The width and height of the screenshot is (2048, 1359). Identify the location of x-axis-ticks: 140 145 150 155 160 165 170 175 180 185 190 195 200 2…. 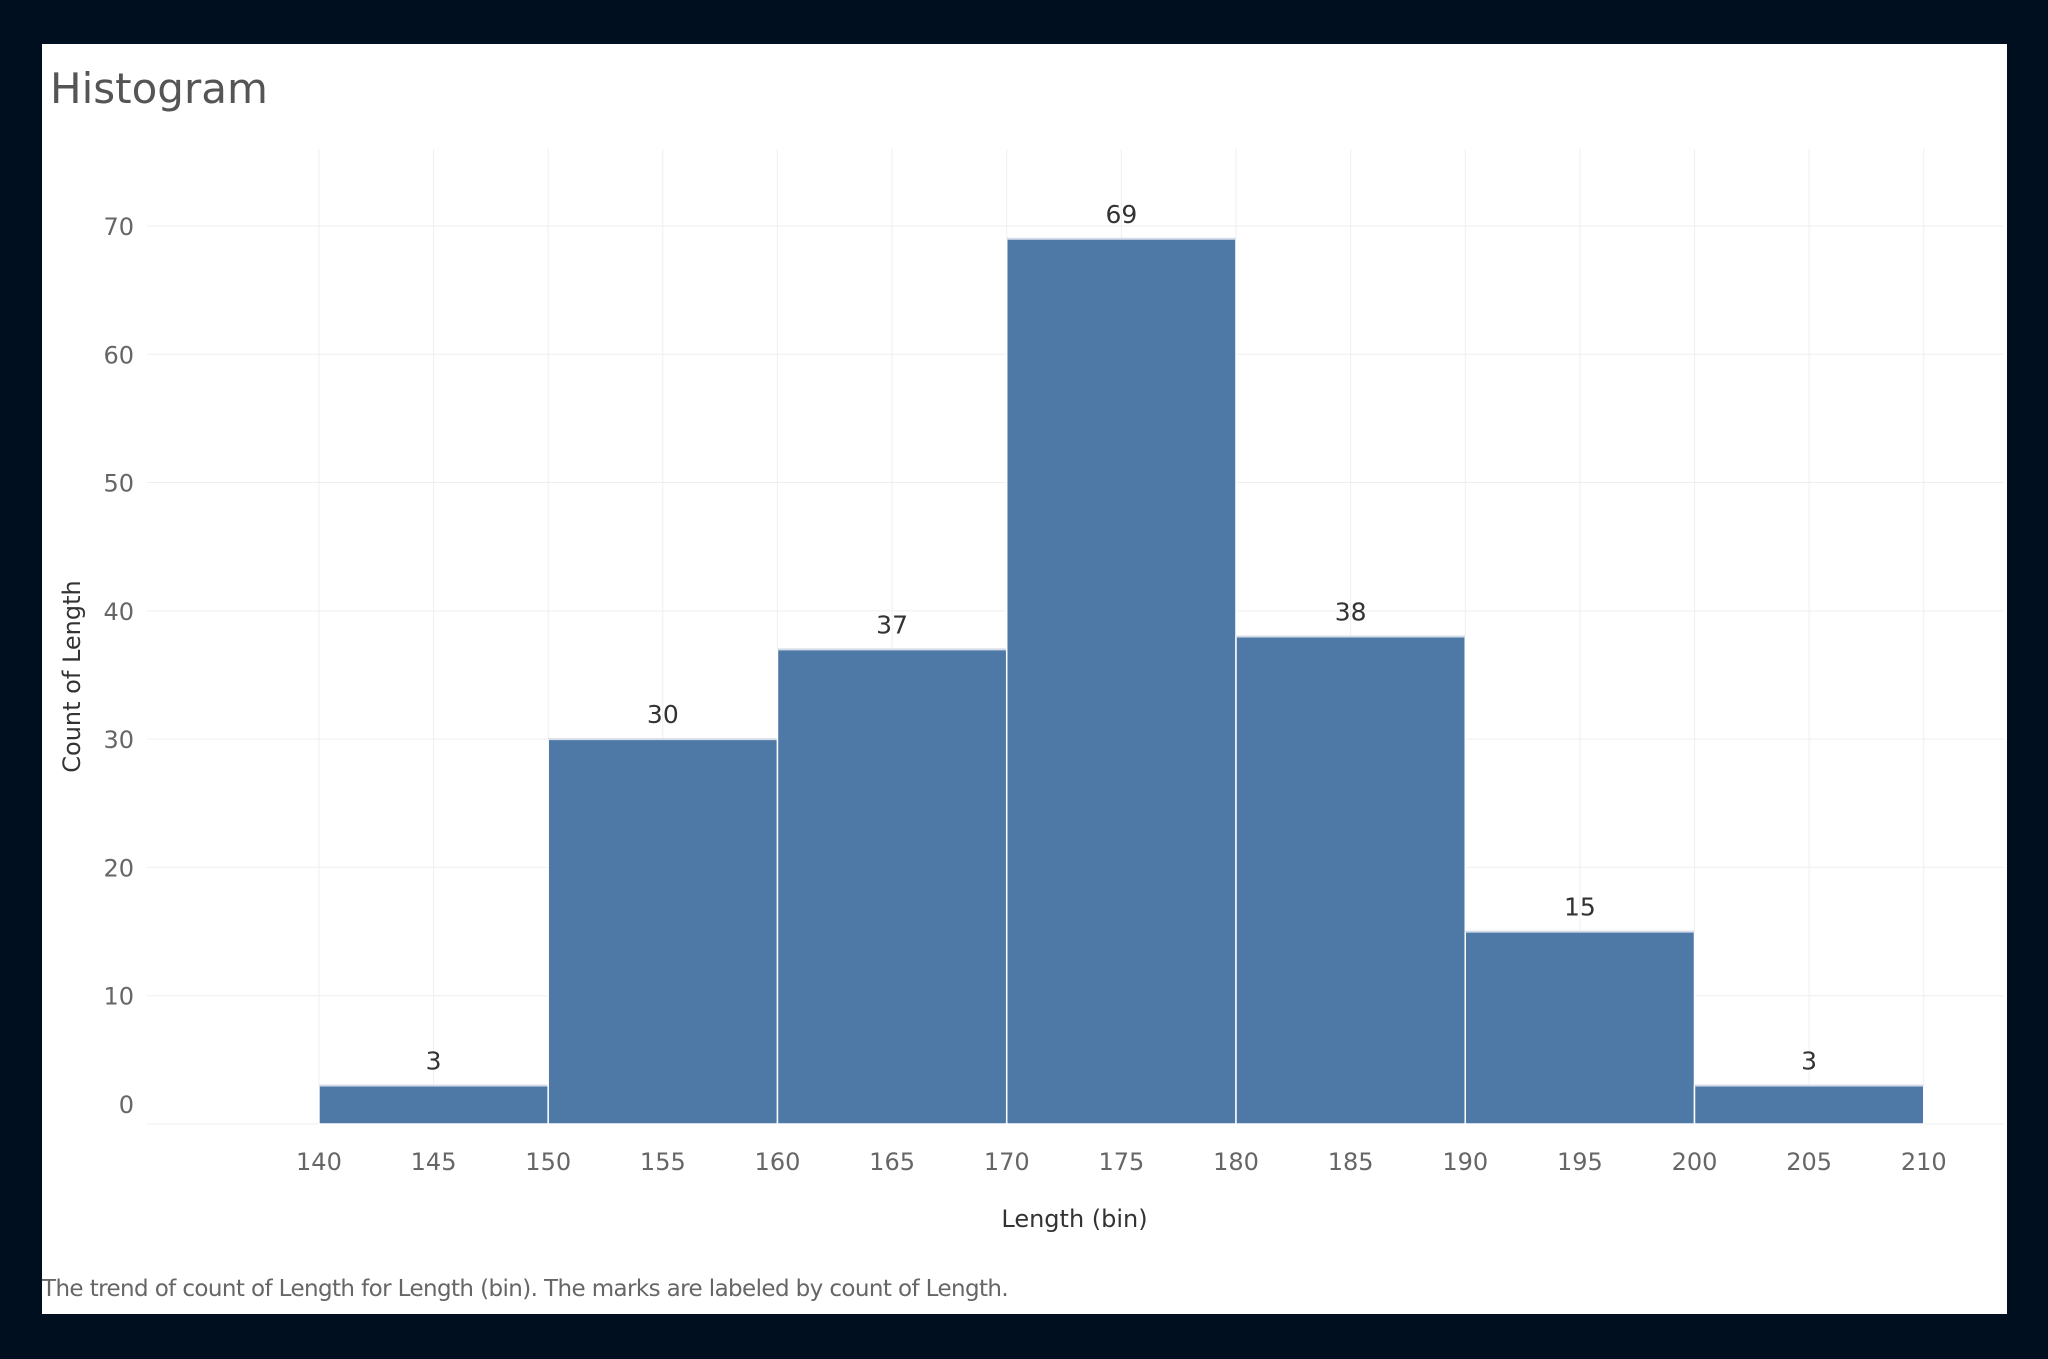
(1121, 1162).